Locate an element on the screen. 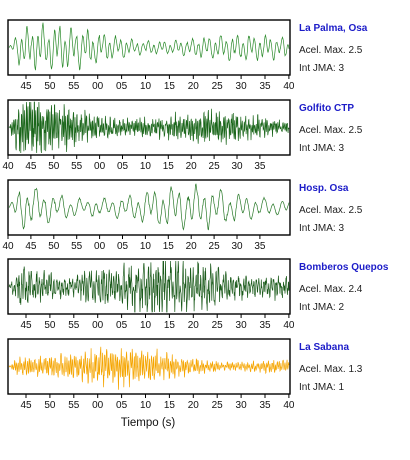 Image resolution: width=410 pixels, height=460 pixels. station-name: Bomberos Quepos is located at coordinates (344, 267).